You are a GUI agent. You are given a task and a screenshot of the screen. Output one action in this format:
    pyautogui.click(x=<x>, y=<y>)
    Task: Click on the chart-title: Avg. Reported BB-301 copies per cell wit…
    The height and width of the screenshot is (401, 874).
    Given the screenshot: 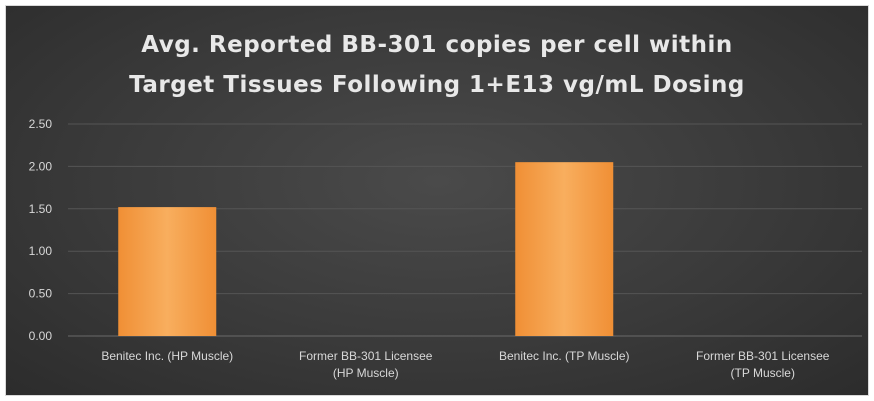 What is the action you would take?
    pyautogui.click(x=437, y=65)
    